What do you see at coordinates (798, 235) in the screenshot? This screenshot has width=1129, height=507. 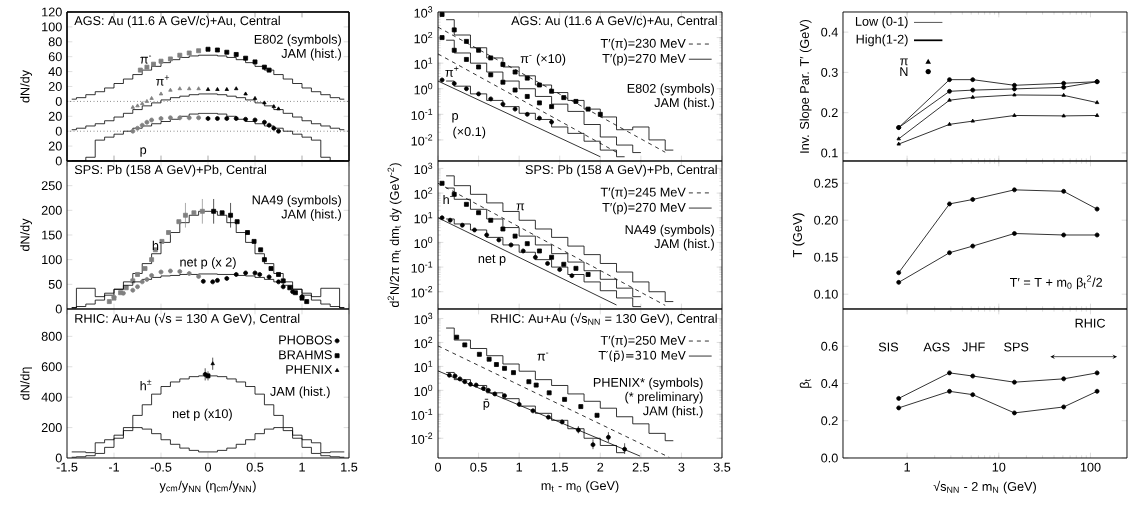 I see `y-axis-title: T (GeV)` at bounding box center [798, 235].